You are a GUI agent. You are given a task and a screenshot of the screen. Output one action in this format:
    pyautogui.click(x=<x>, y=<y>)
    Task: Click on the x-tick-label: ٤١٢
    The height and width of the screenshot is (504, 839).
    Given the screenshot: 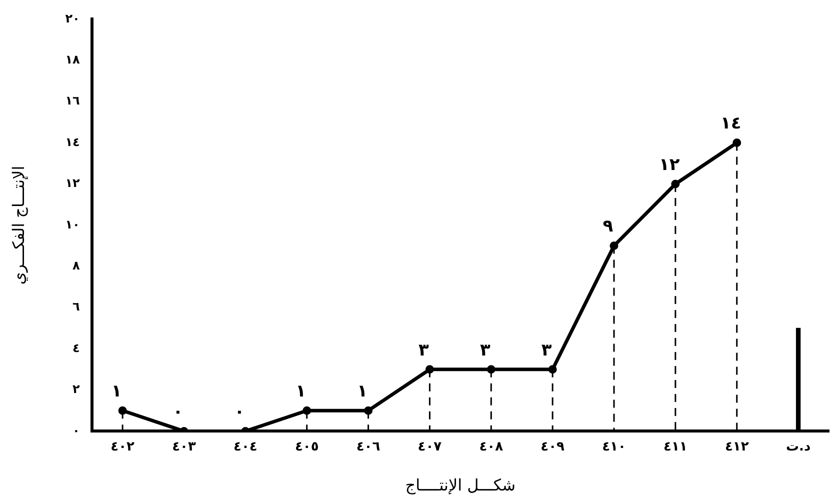 What is the action you would take?
    pyautogui.click(x=736, y=446)
    